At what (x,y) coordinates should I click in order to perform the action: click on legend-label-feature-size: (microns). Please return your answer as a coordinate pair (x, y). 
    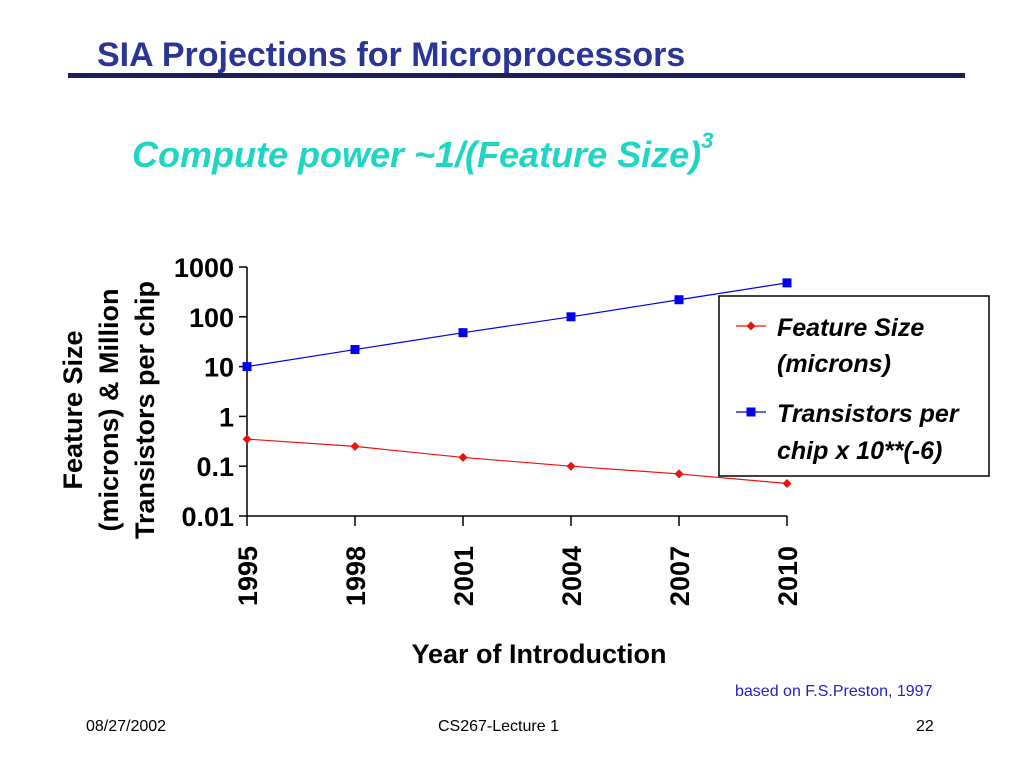
    Looking at the image, I should click on (834, 364).